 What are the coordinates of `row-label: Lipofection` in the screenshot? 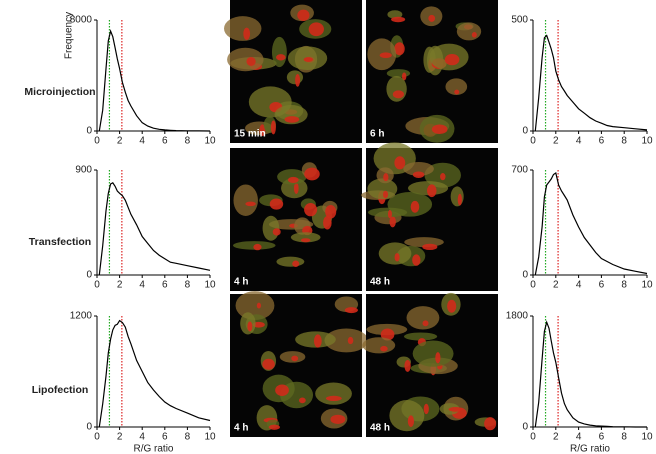 It's located at (60, 390).